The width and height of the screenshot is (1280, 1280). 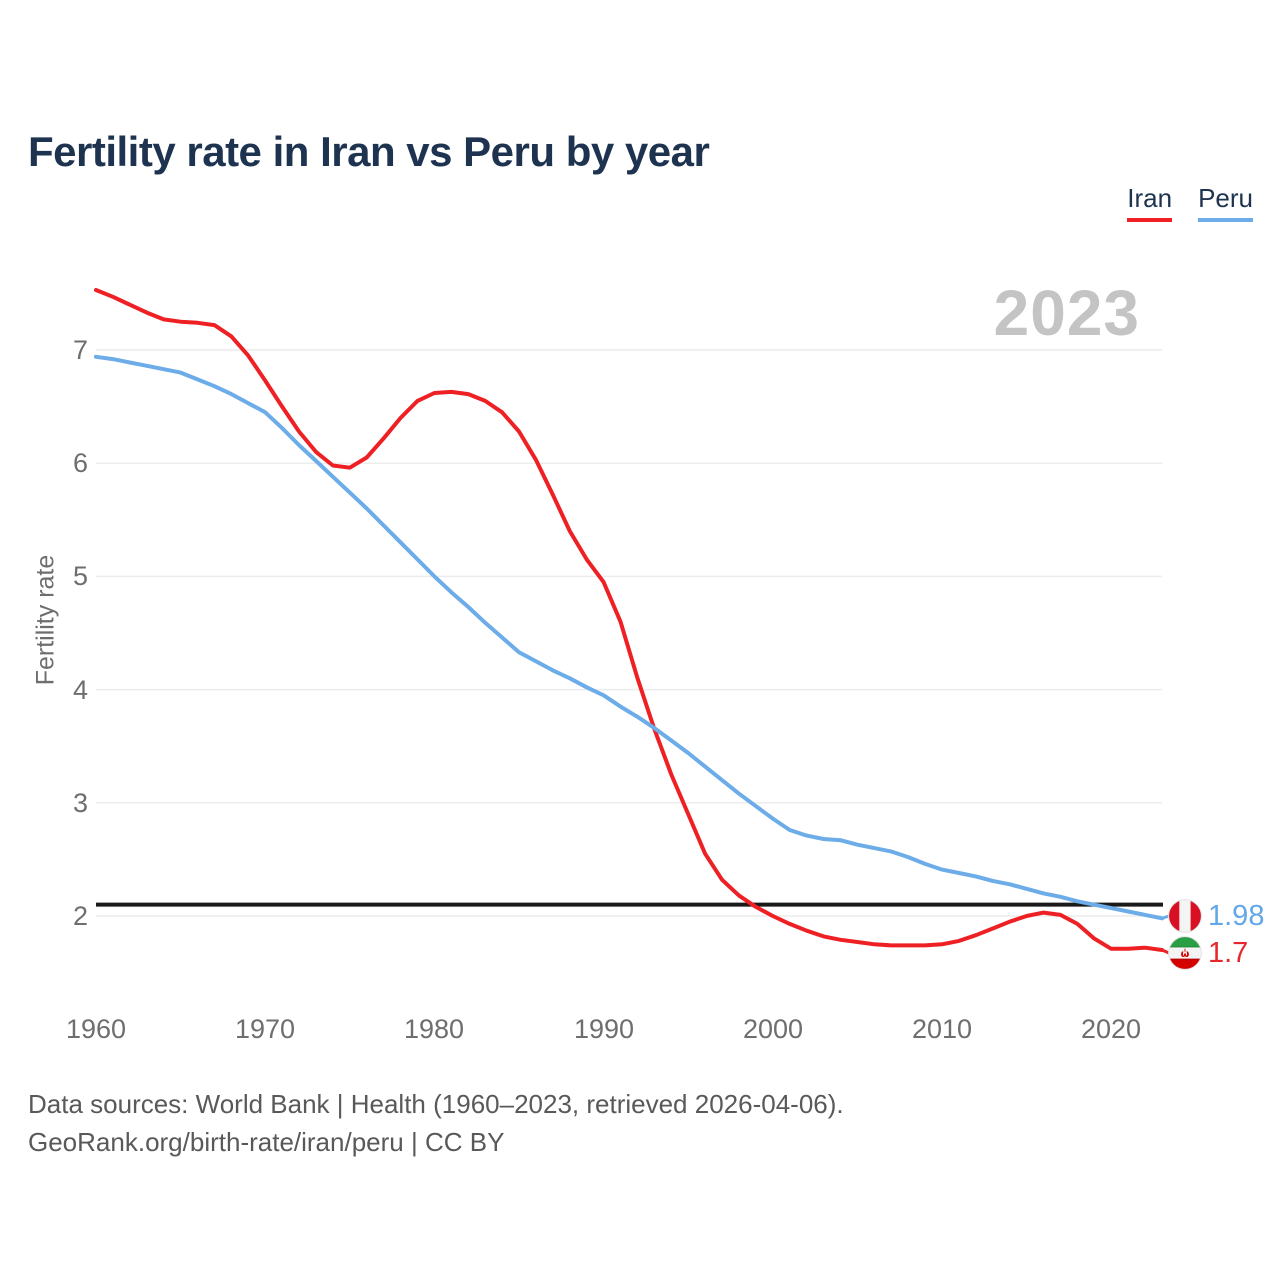 I want to click on end-value-peru: 1.98, so click(x=1236, y=916).